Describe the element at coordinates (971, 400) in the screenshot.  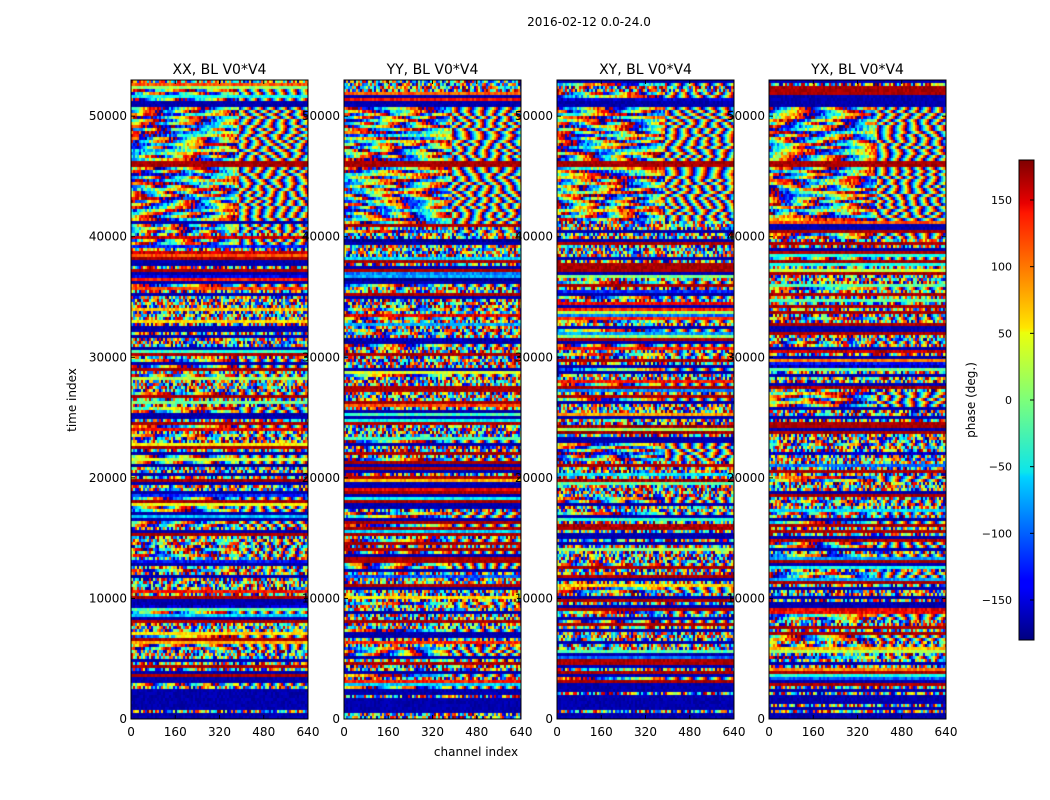
I see `colorbar-label: phase (deg.)` at that location.